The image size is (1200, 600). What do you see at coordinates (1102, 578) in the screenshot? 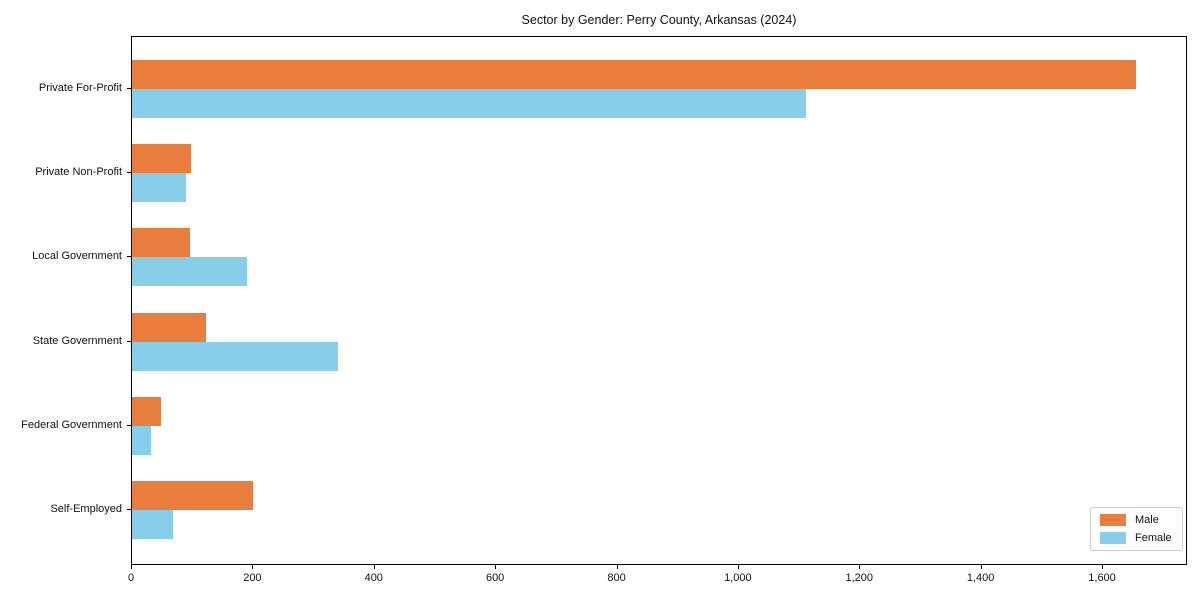
I see `x-axis-tick-label: 1,600` at bounding box center [1102, 578].